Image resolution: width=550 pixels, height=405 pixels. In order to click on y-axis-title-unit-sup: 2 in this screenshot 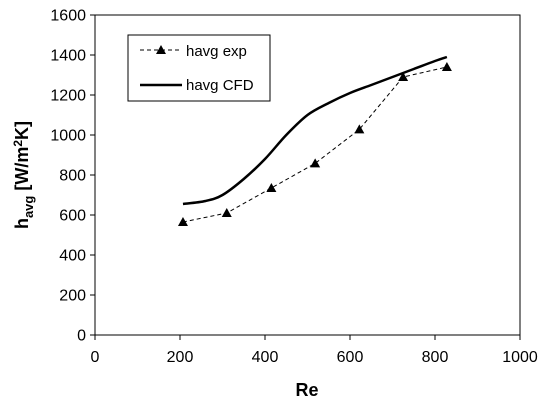, I will do `click(18, 143)`.